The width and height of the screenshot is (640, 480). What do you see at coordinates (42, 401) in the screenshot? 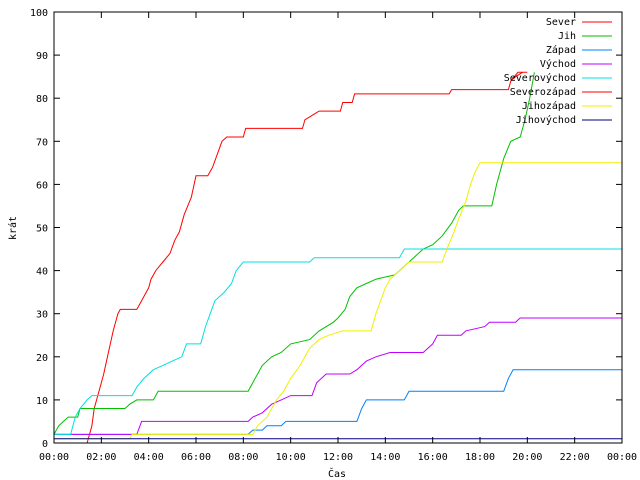
I see `y-tick-label-1: 10` at bounding box center [42, 401].